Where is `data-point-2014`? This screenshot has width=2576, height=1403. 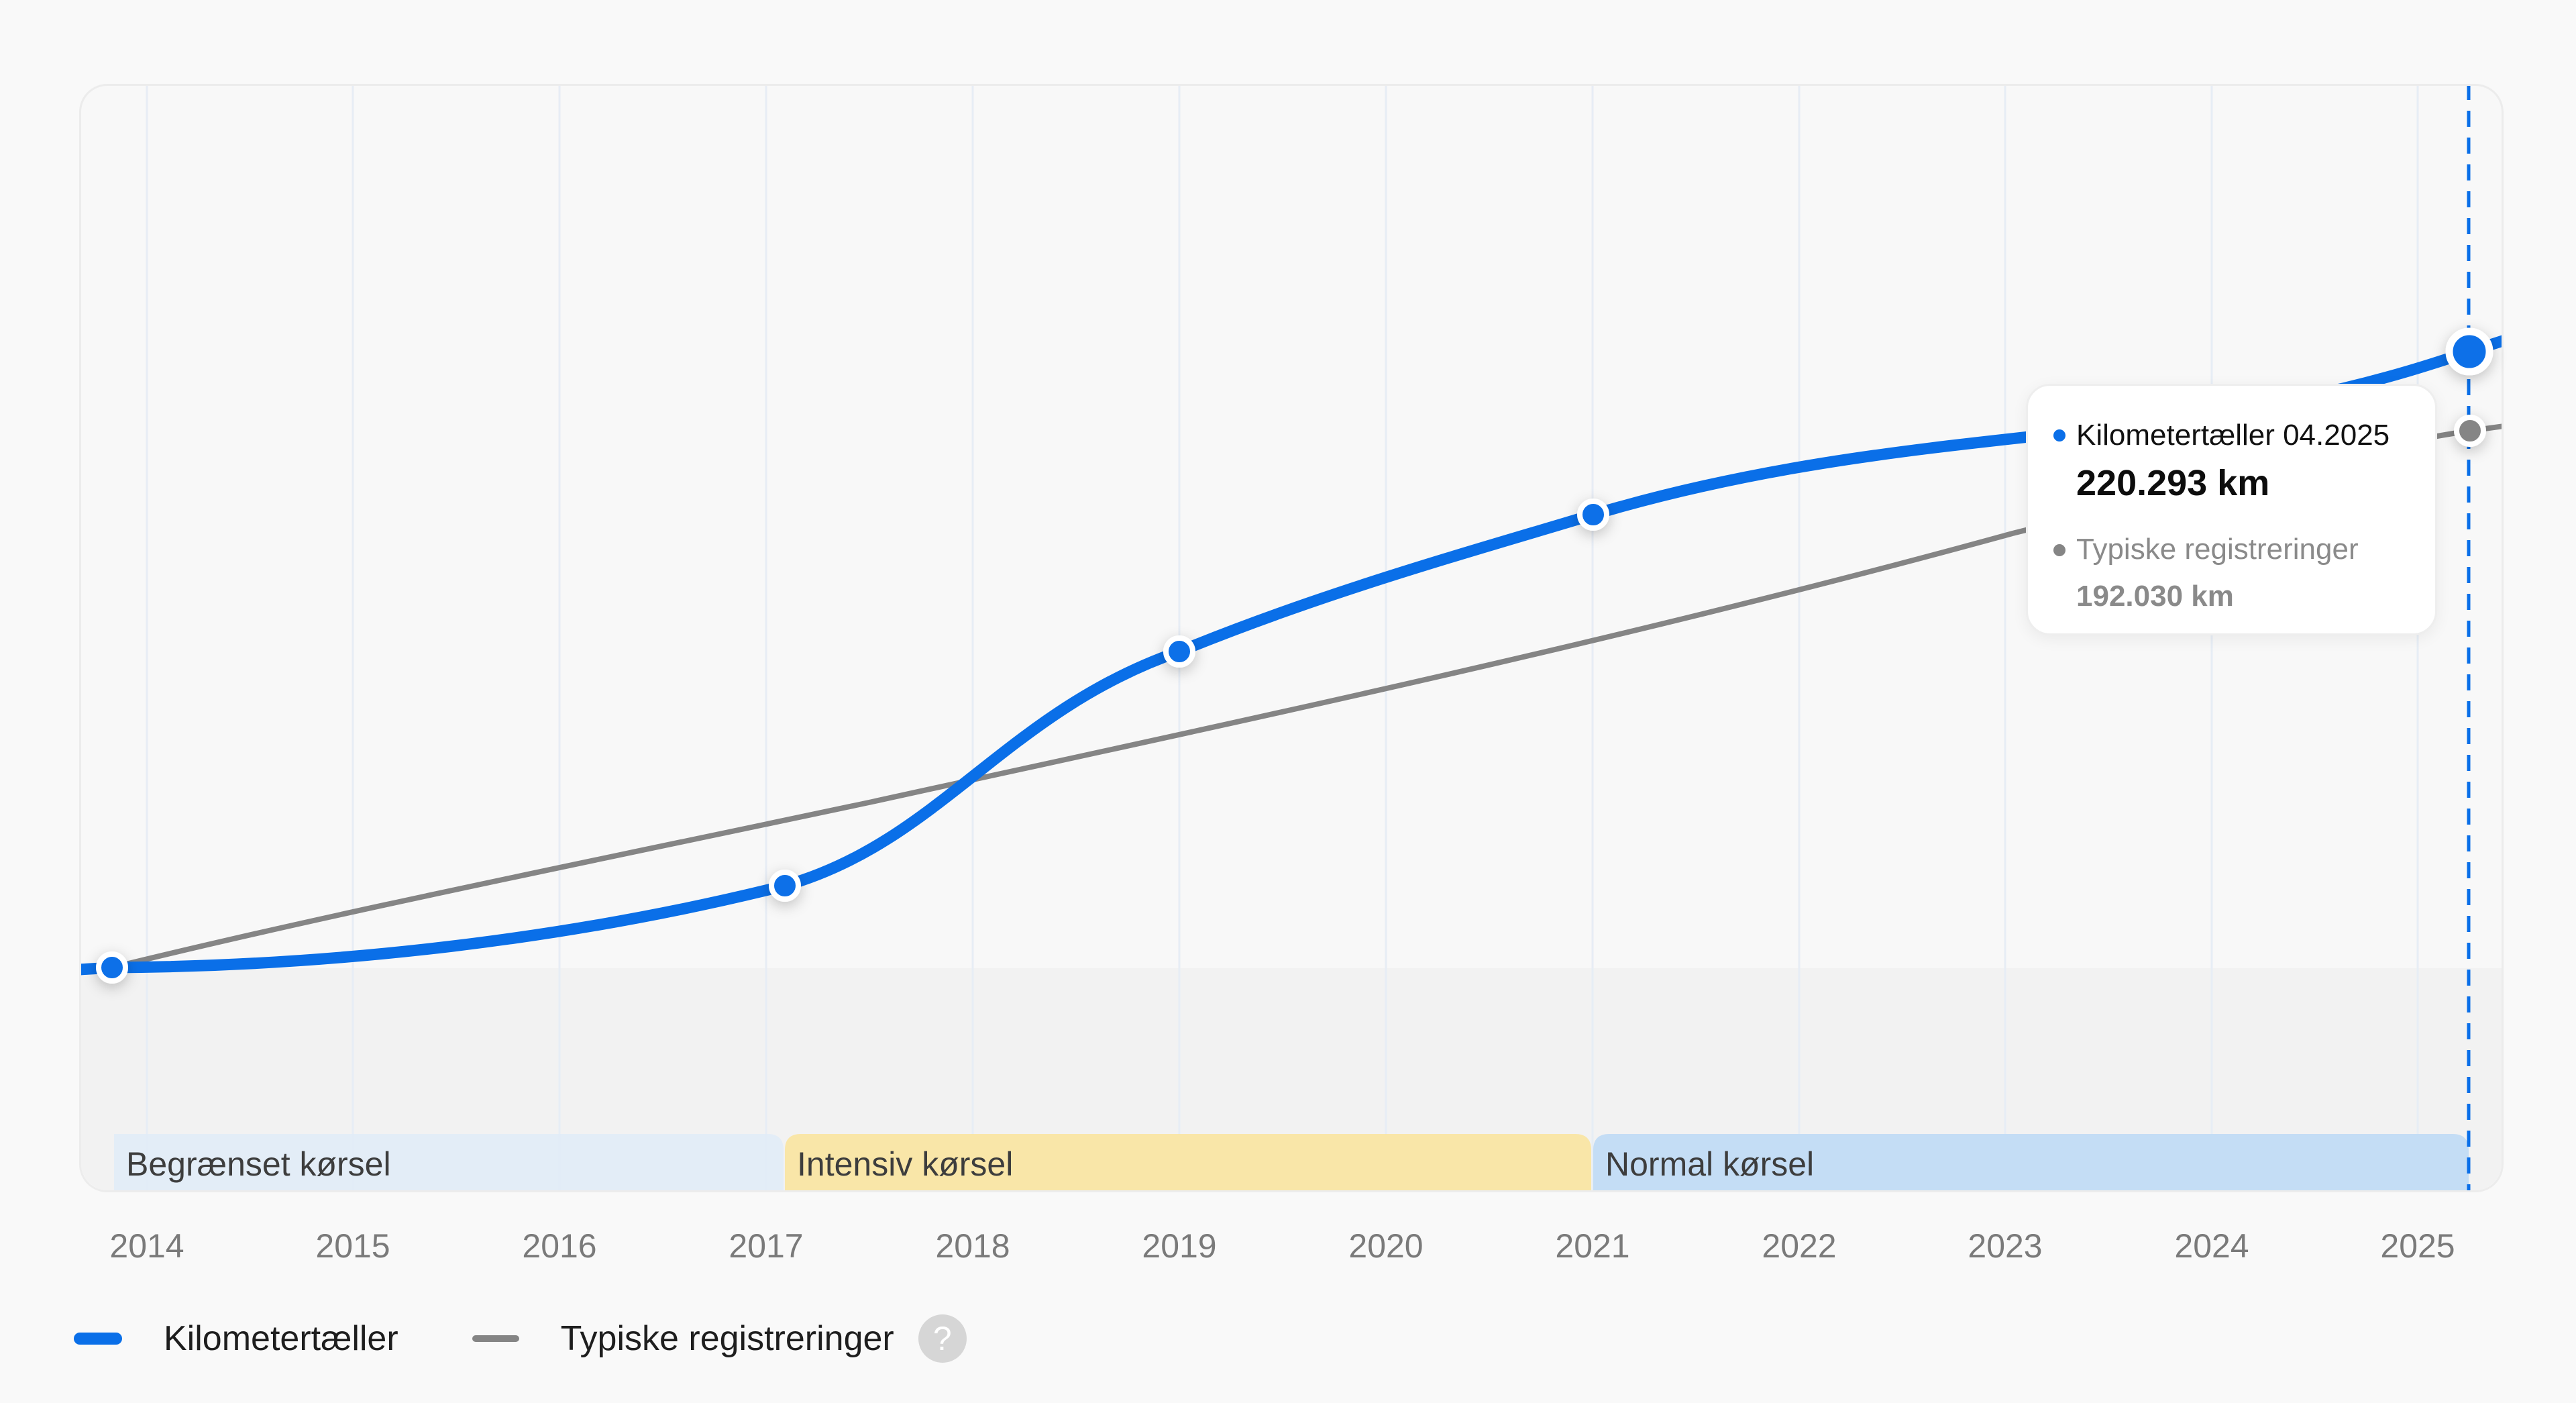 data-point-2014 is located at coordinates (112, 968).